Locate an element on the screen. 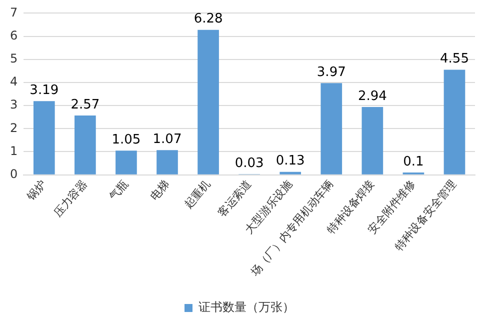 The height and width of the screenshot is (328, 489). x-tick-label: 气瓶 is located at coordinates (118, 190).